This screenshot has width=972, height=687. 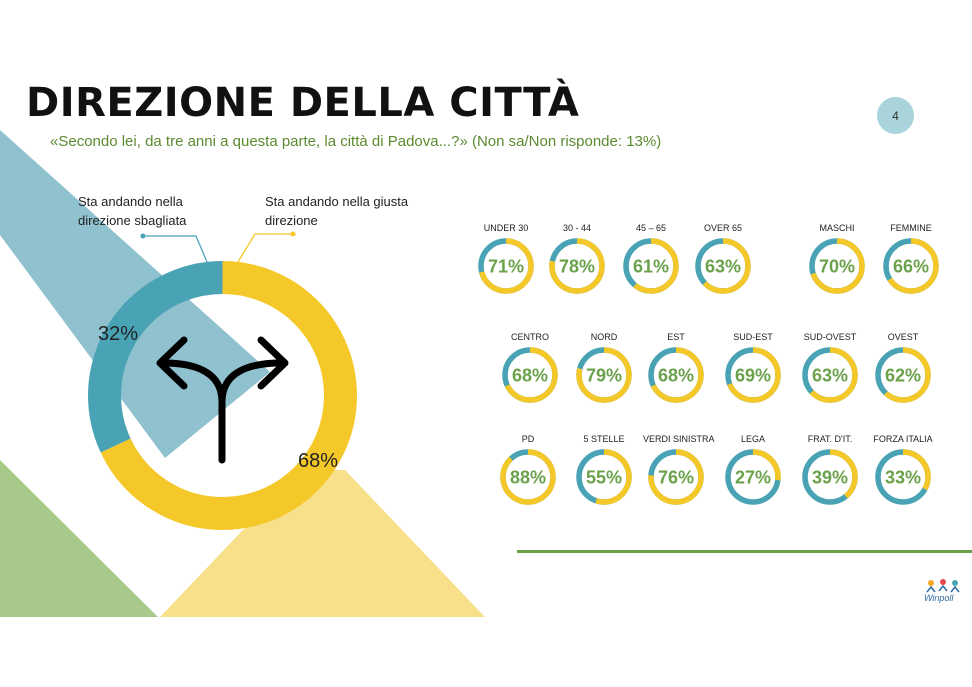 I want to click on ring-sud-ovest: SUD-OVEST 63%, so click(x=830, y=367).